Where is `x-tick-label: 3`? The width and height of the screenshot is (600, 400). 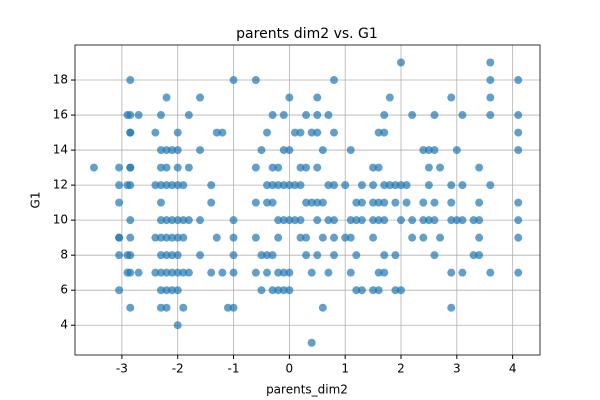
x-tick-label: 3 is located at coordinates (457, 369).